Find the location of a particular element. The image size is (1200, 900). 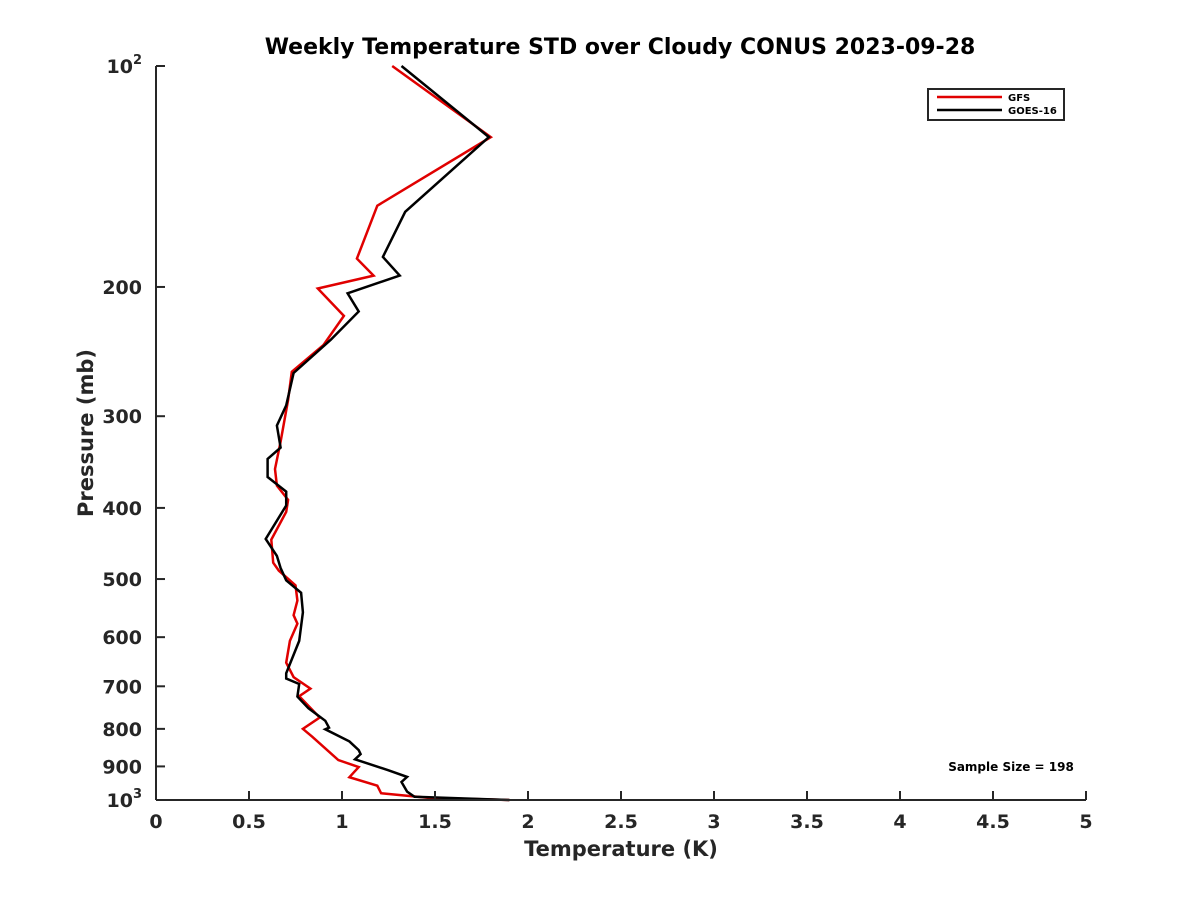

x-tick-label: 1 is located at coordinates (341, 822).